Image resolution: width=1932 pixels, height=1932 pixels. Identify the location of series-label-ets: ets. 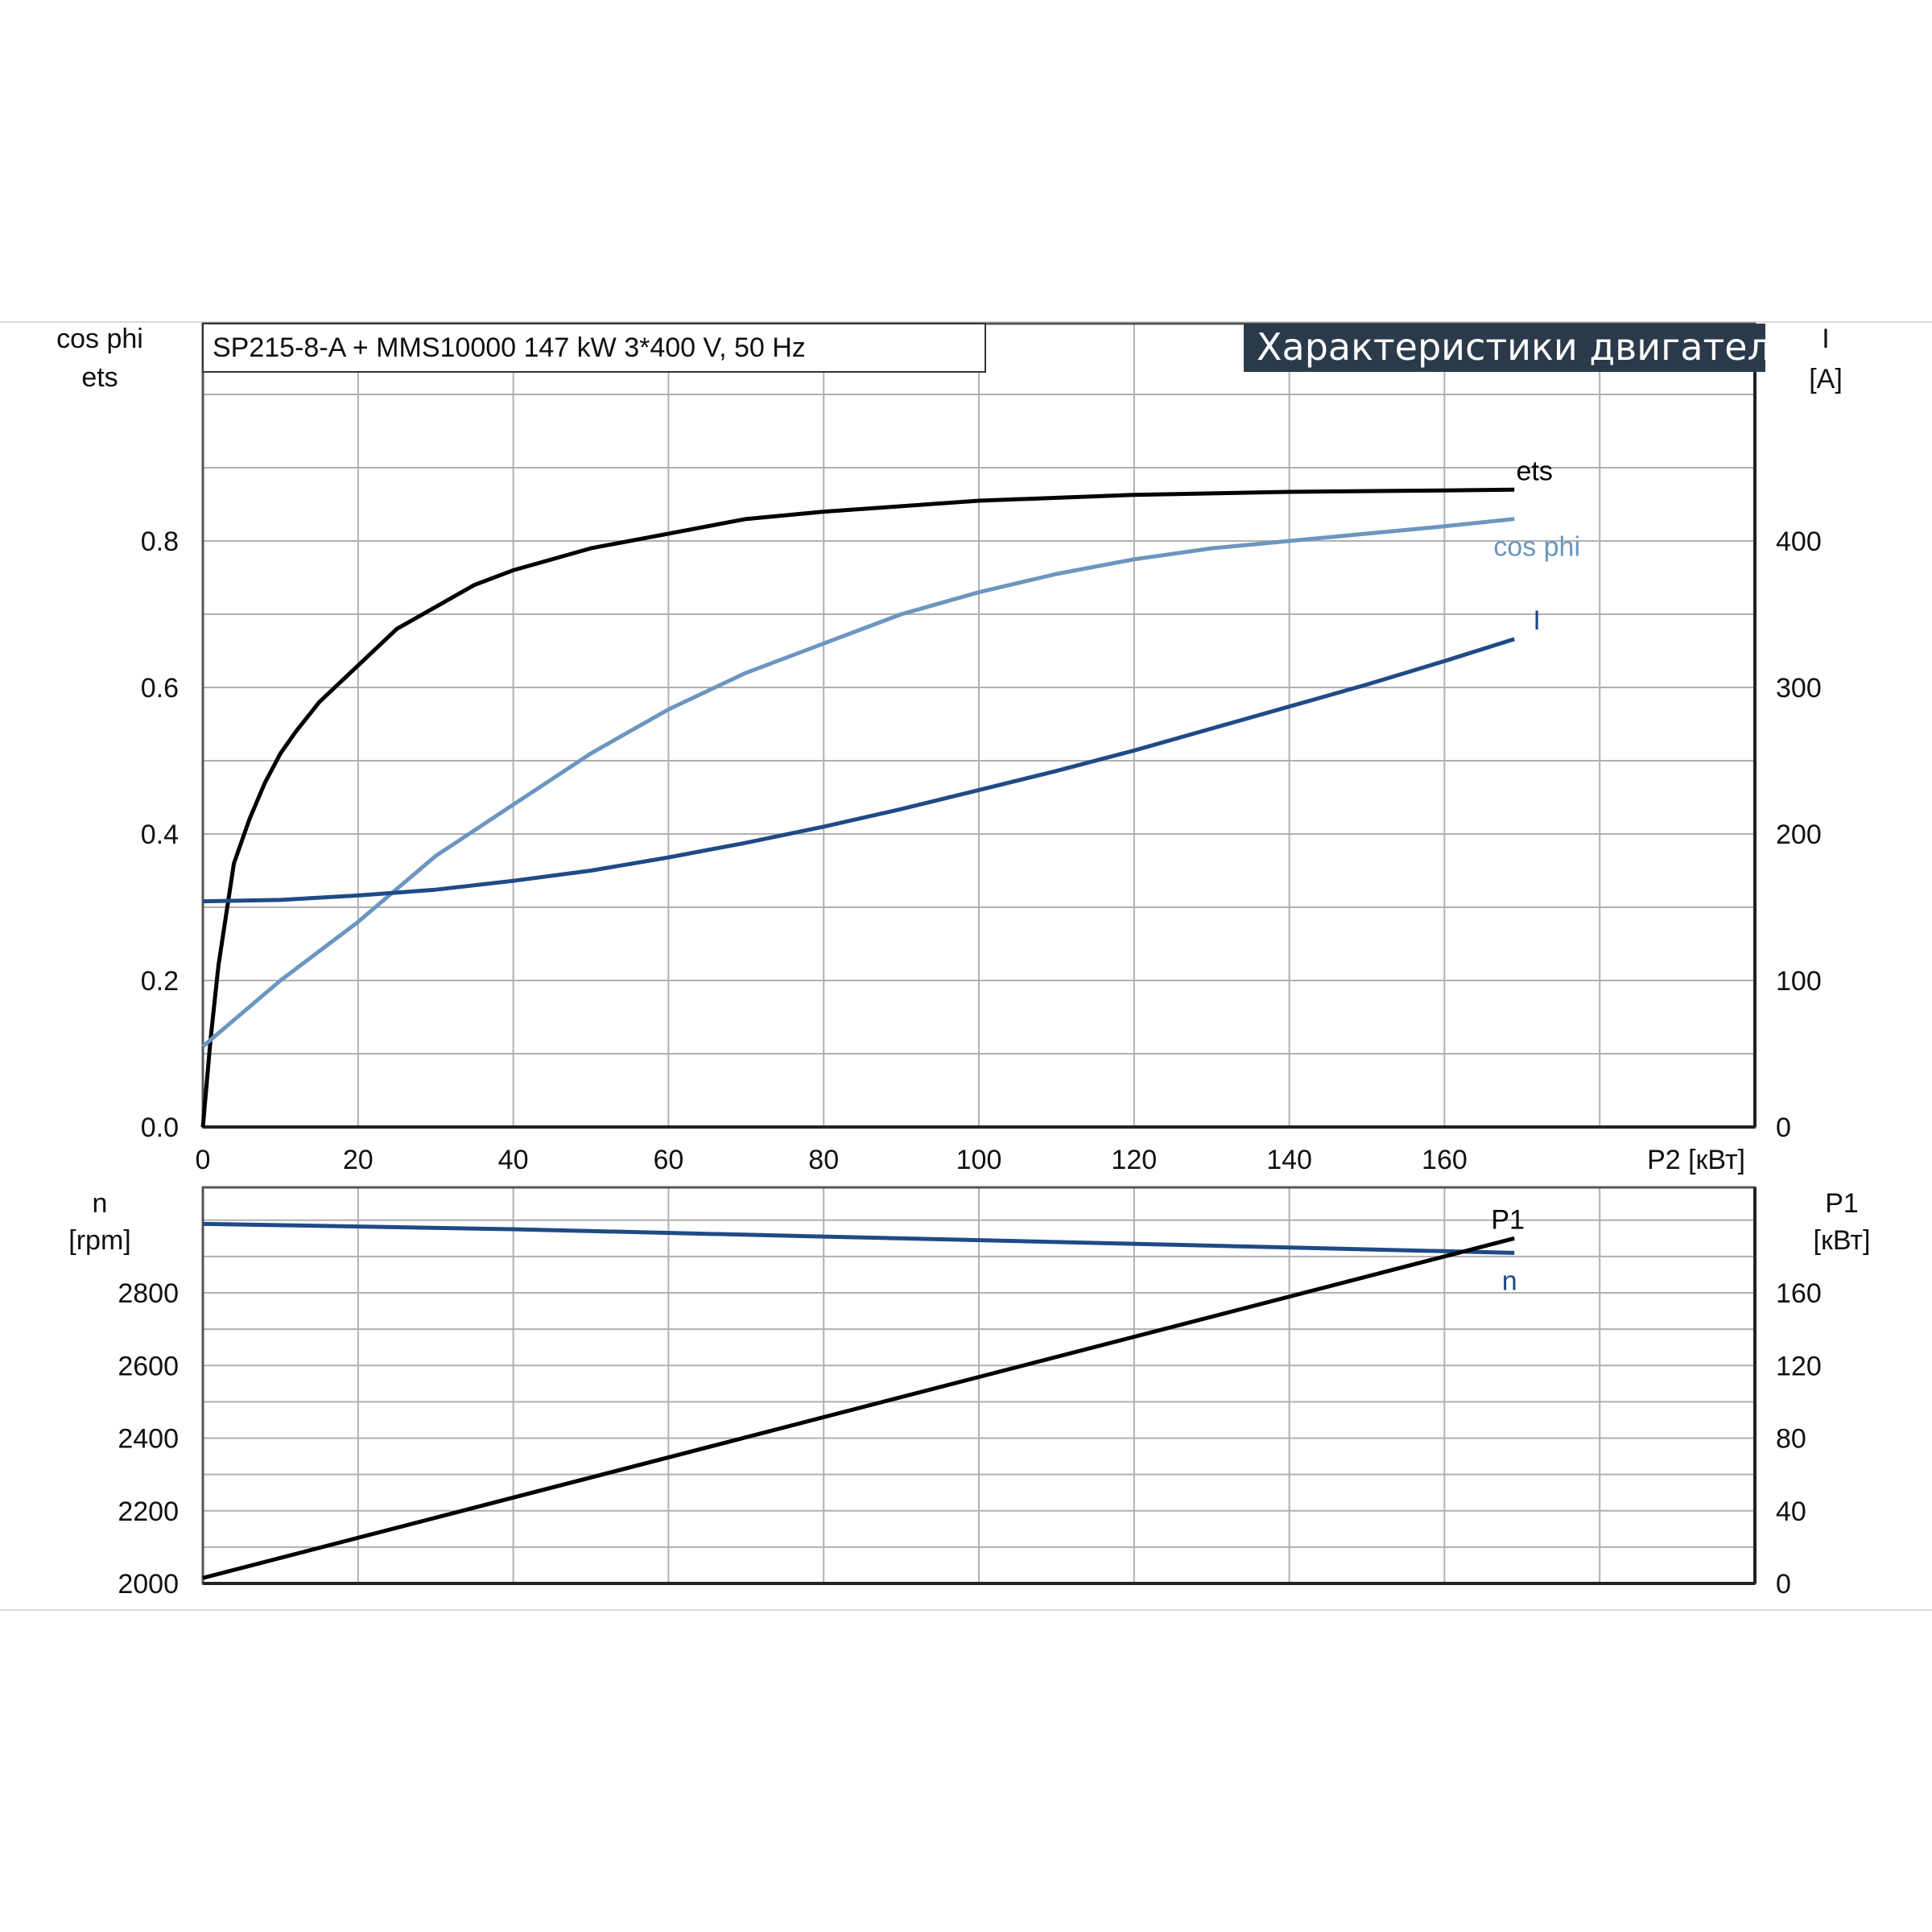
(1534, 471).